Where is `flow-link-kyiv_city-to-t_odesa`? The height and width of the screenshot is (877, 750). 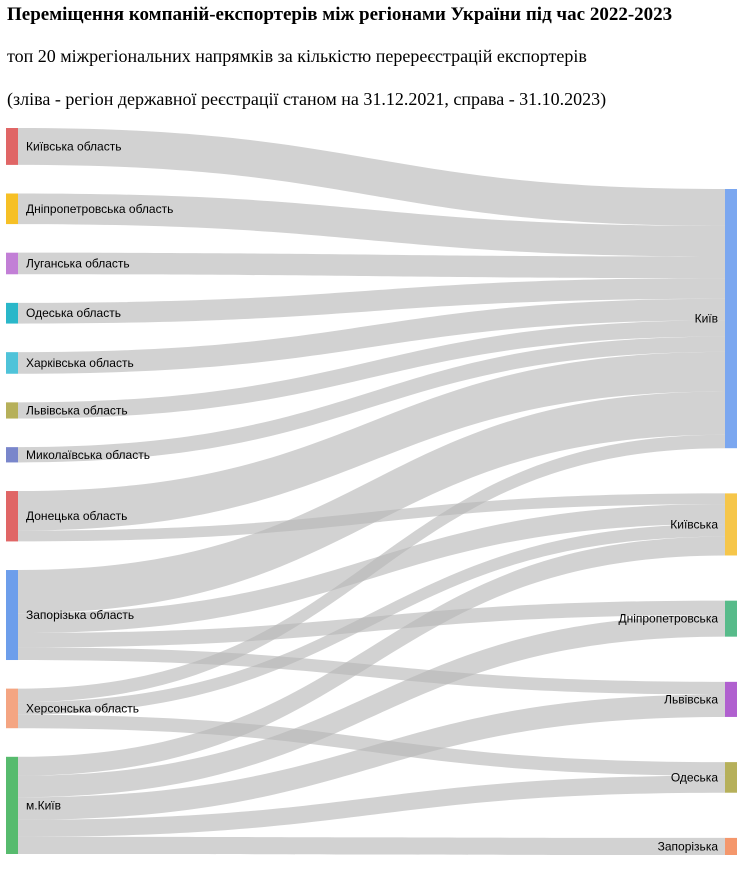 flow-link-kyiv_city-to-t_odesa is located at coordinates (371, 806).